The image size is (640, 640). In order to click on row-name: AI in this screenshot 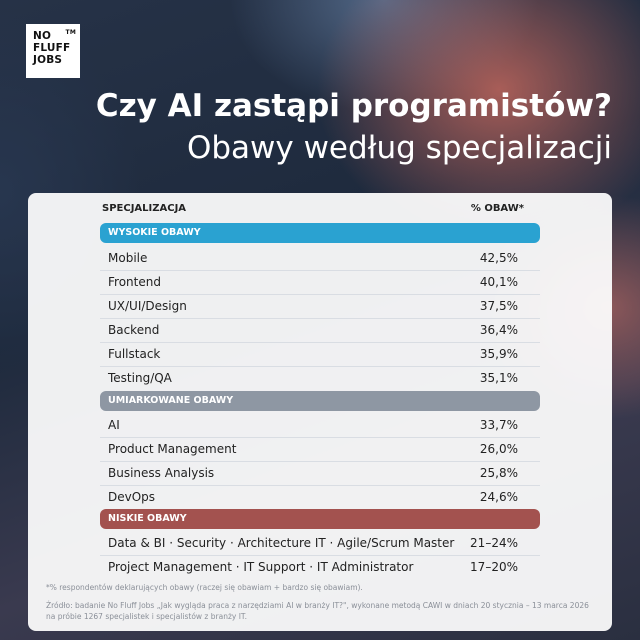, I will do `click(114, 425)`.